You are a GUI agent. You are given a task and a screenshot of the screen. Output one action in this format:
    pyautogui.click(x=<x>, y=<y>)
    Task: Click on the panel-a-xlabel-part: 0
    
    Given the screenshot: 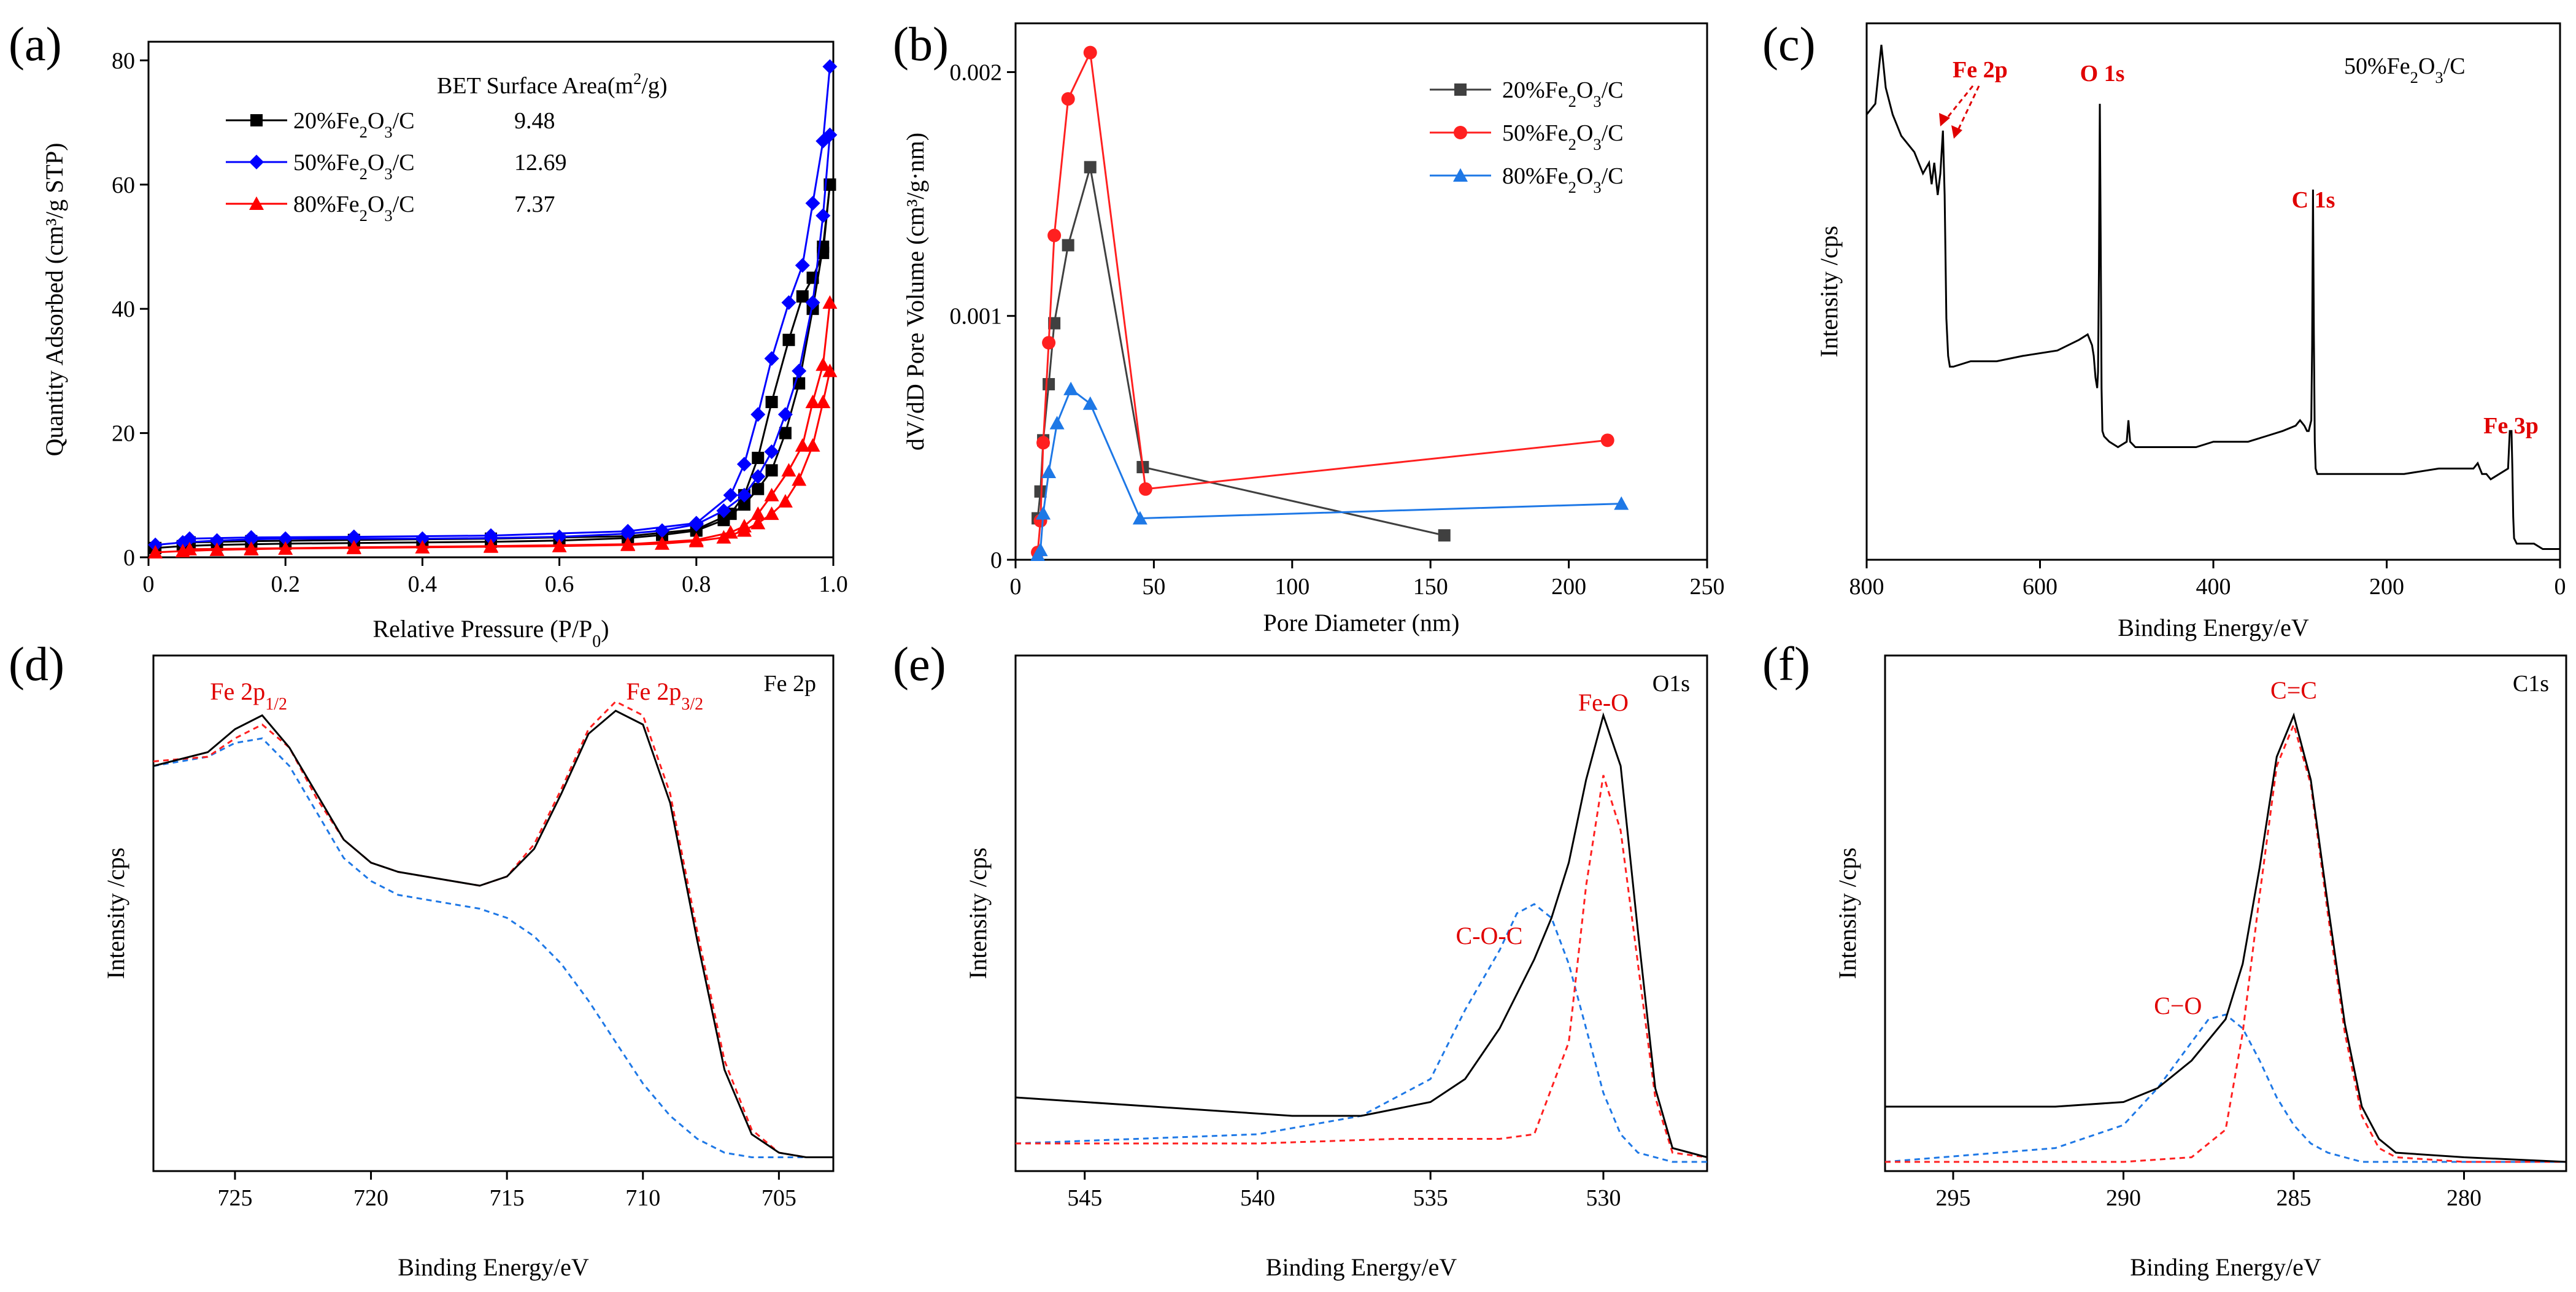 What is the action you would take?
    pyautogui.click(x=596, y=641)
    